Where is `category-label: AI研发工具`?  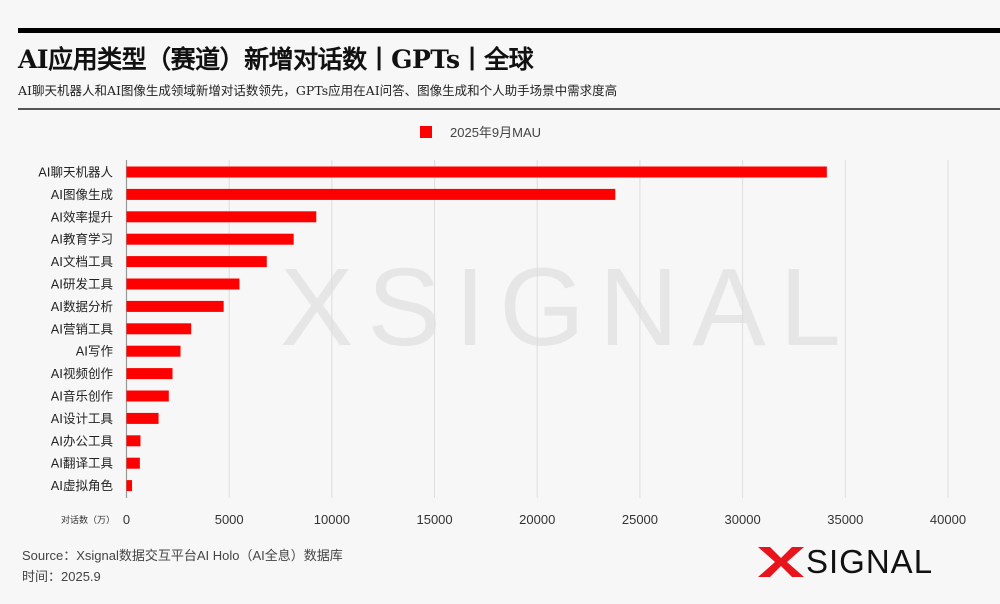
category-label: AI研发工具 is located at coordinates (82, 284).